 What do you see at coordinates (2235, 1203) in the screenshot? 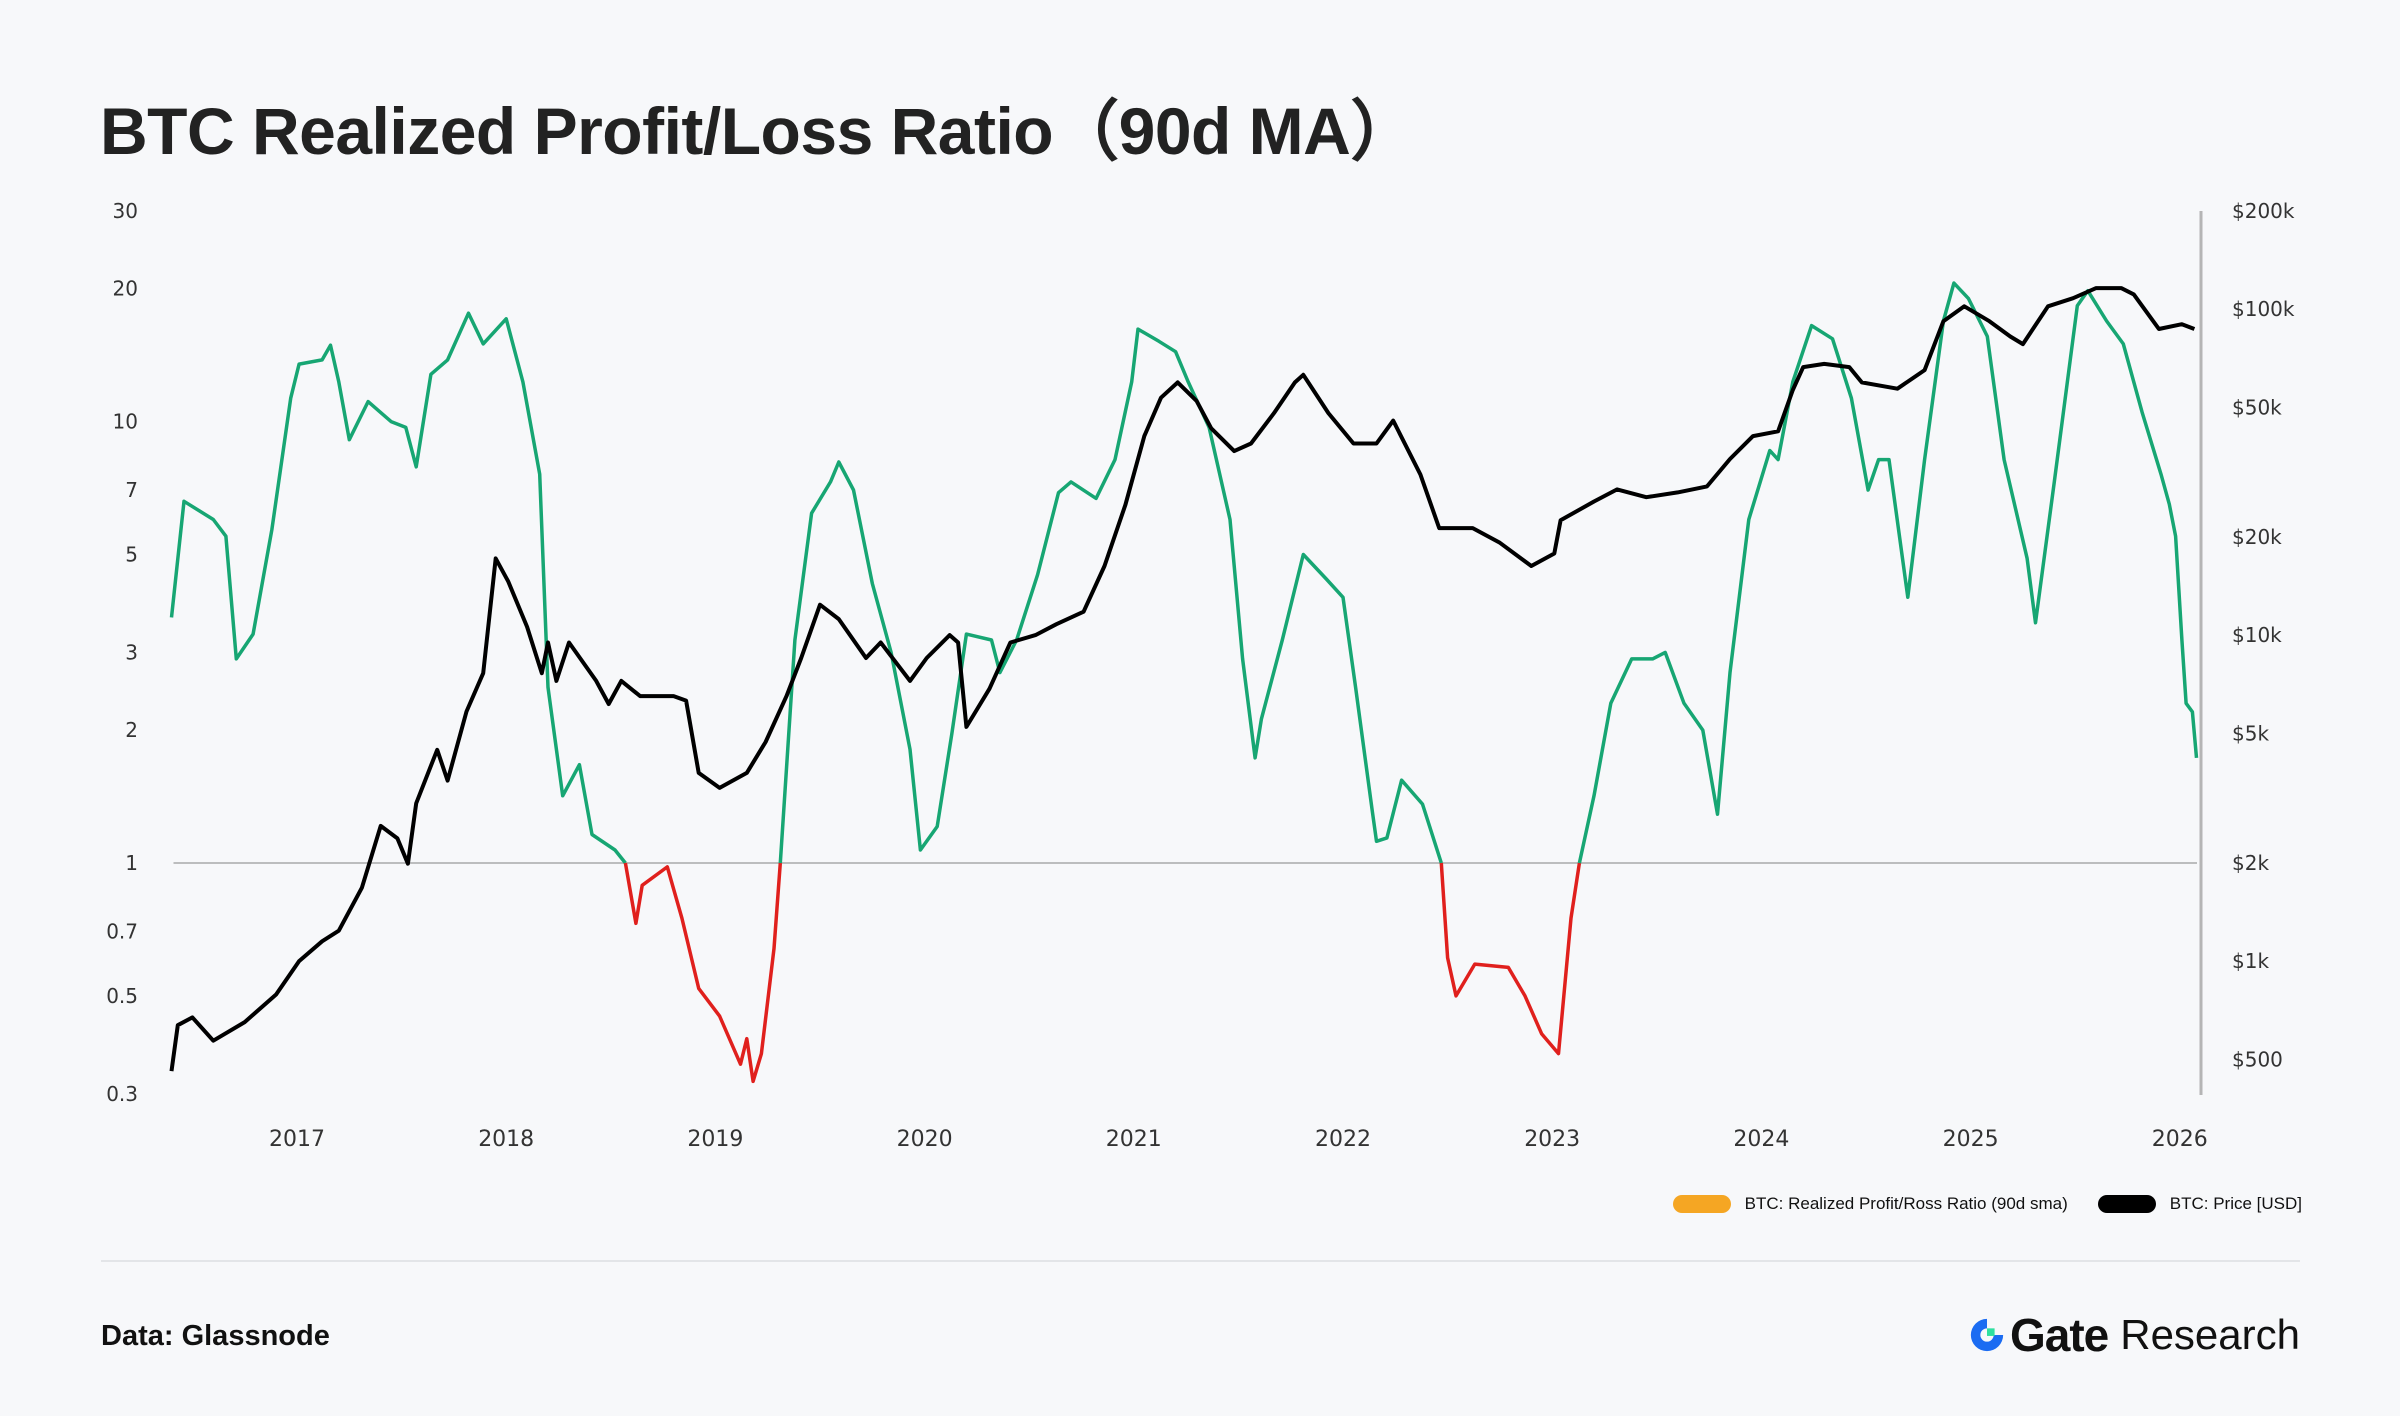
I see `legend-label-price: BTC: Price [USD]` at bounding box center [2235, 1203].